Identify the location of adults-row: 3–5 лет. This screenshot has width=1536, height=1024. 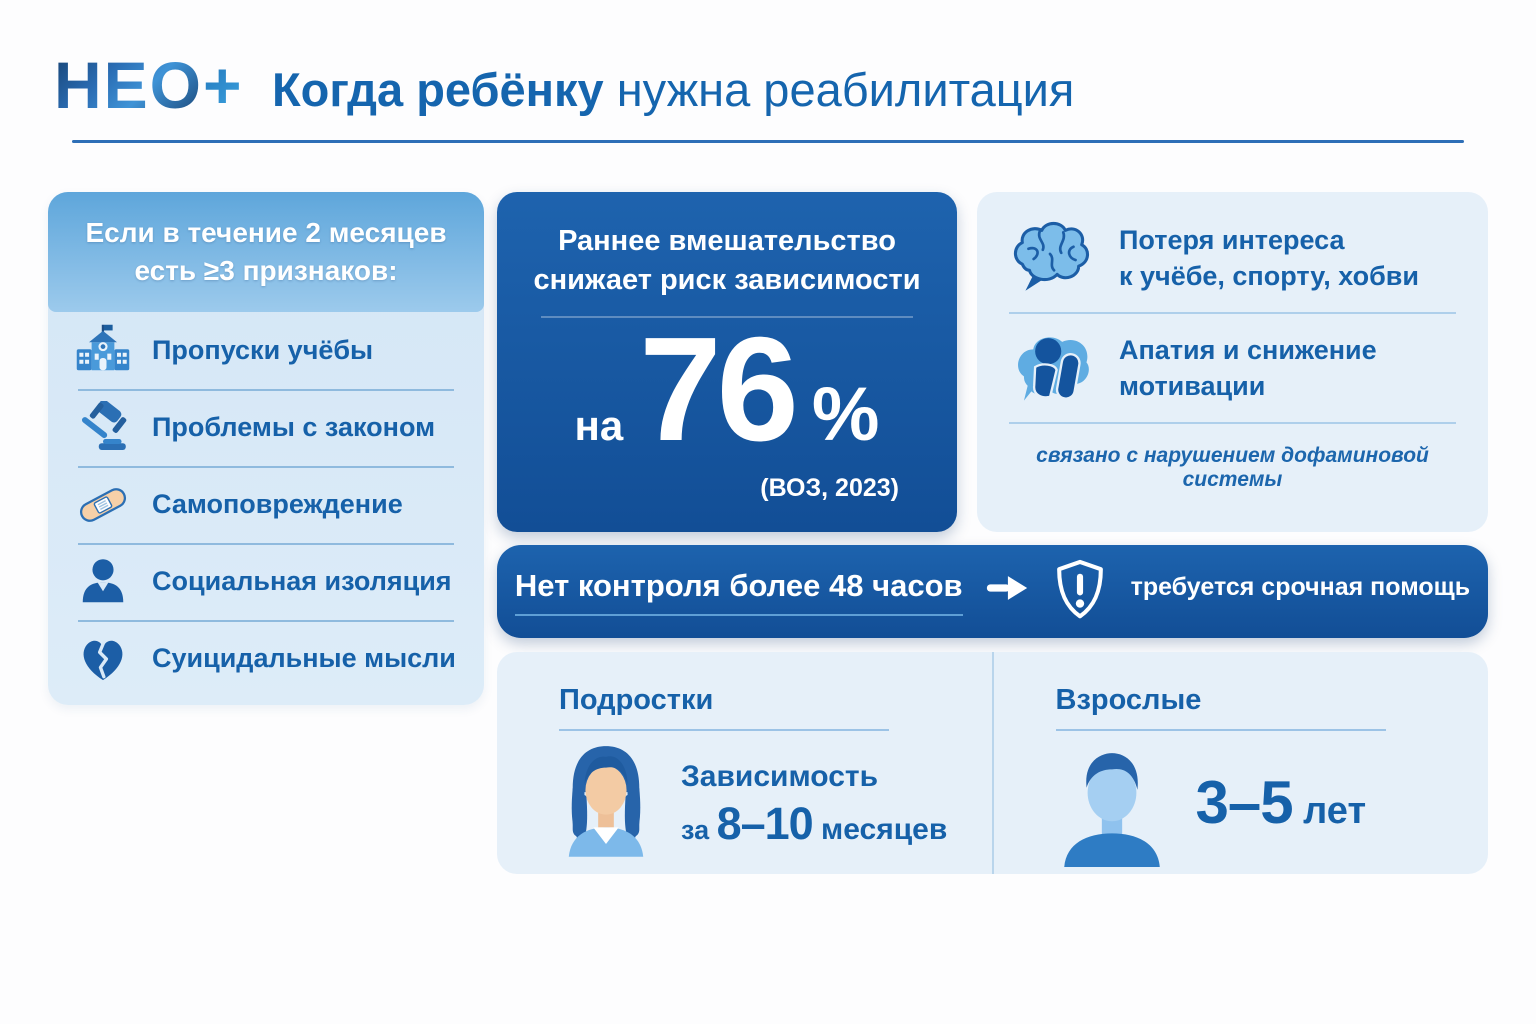
(1257, 809).